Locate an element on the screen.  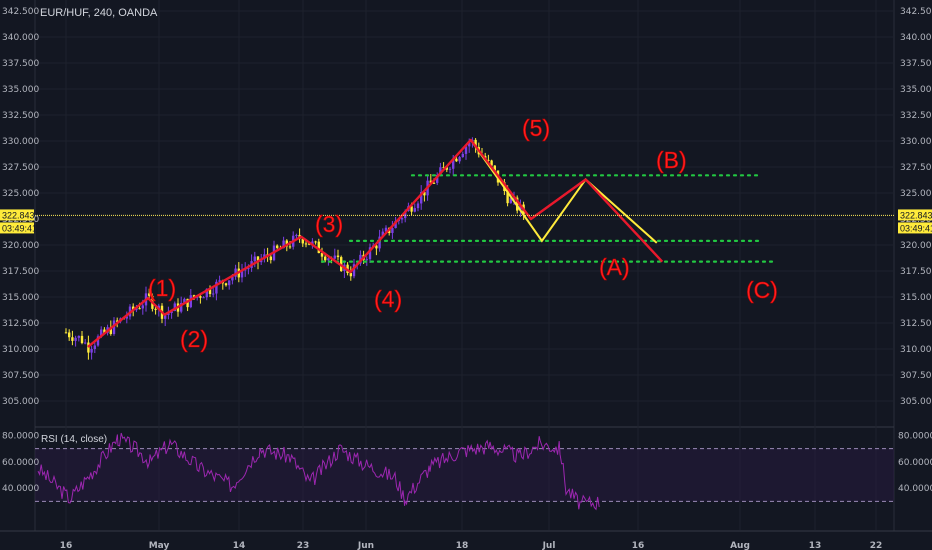
y-tick-right: 317.500 is located at coordinates (916, 272).